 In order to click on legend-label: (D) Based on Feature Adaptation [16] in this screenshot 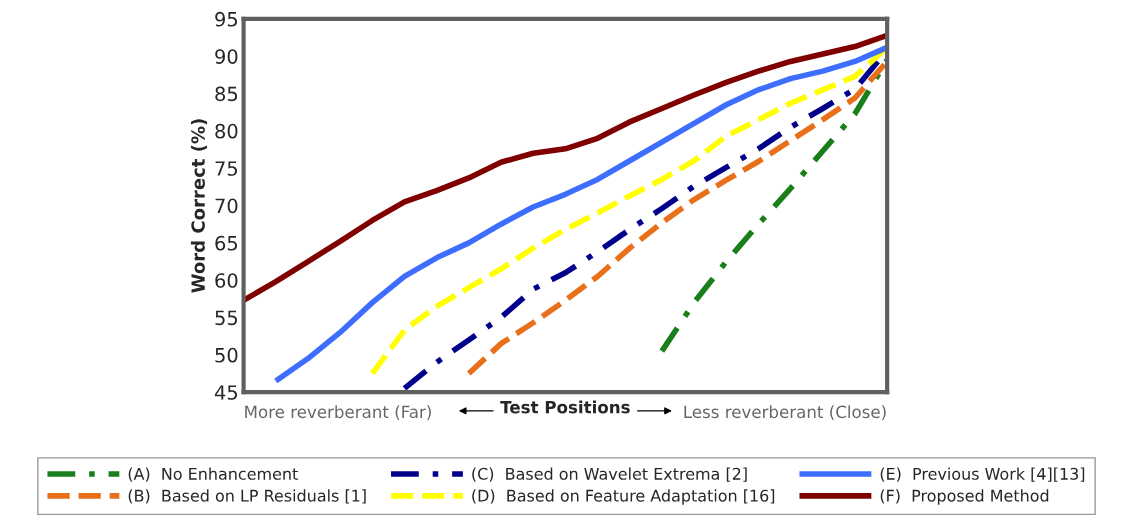, I will do `click(623, 497)`.